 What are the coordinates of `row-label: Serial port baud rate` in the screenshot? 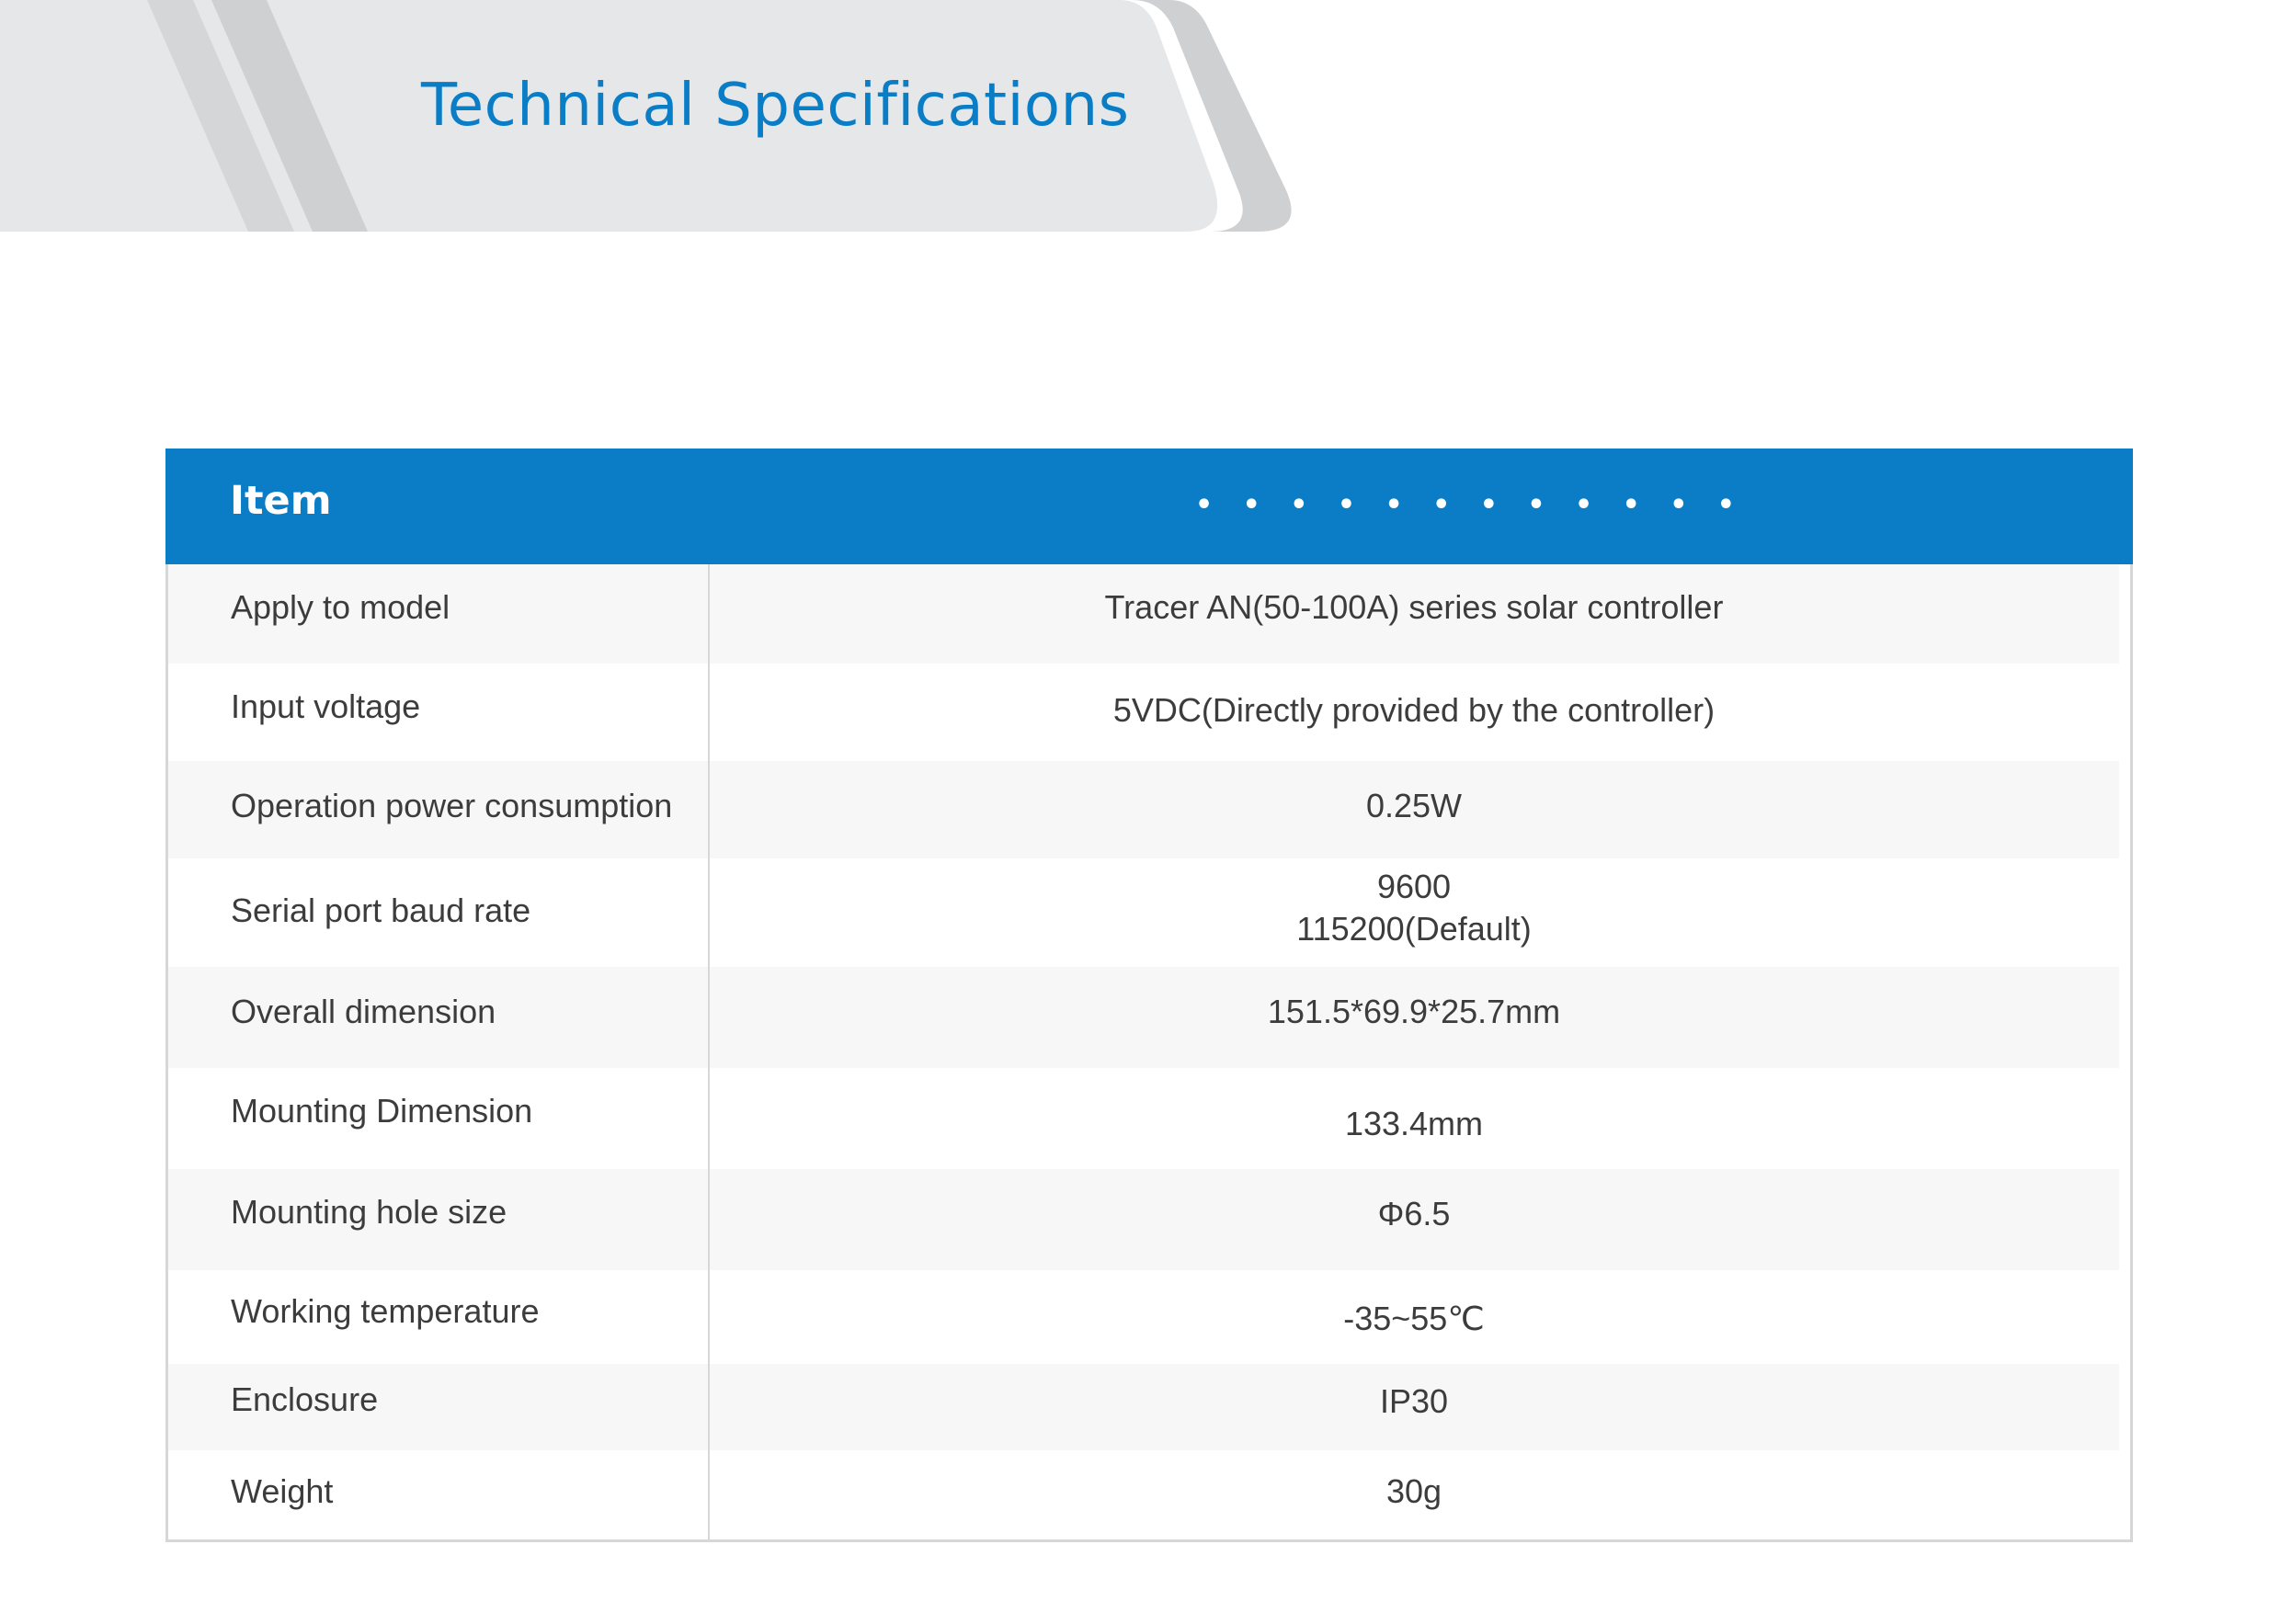 It's located at (381, 910).